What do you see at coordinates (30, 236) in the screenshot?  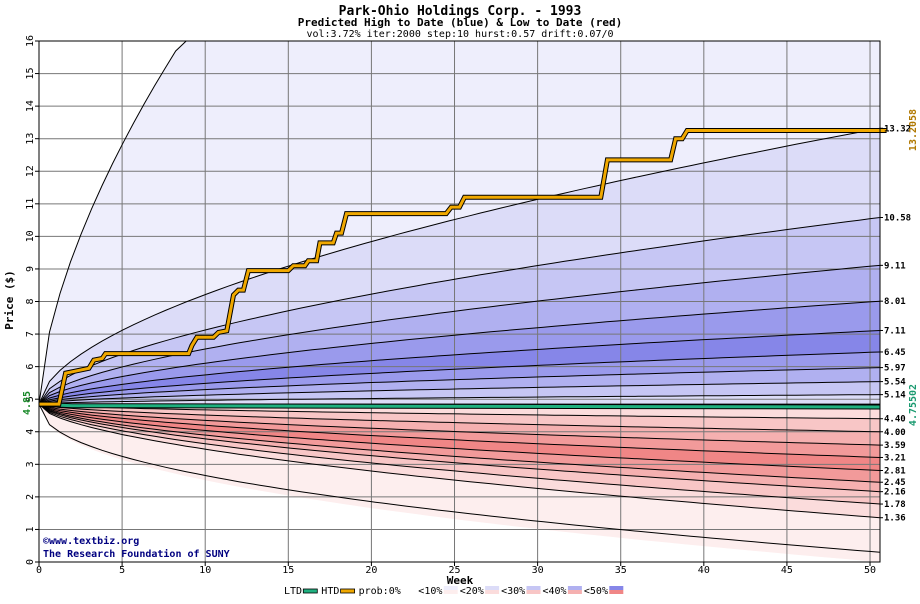 I see `y-tick-label: 10` at bounding box center [30, 236].